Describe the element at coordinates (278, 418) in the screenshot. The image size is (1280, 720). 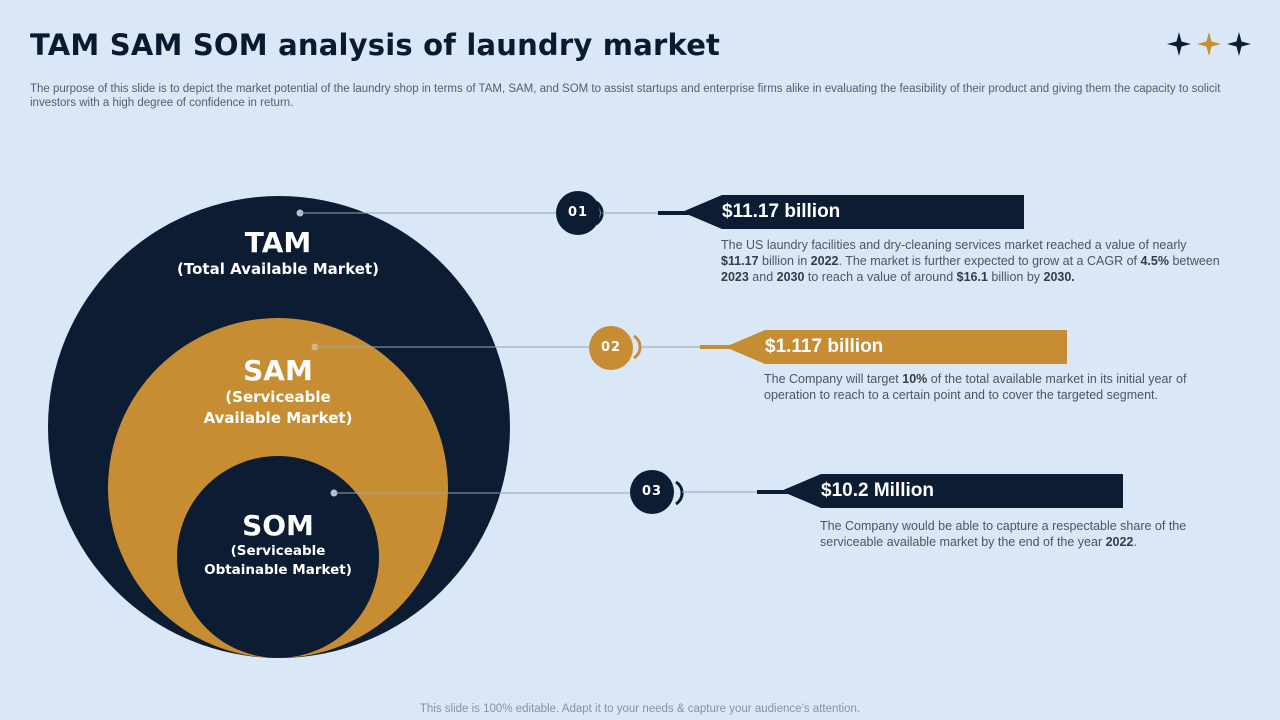
I see `sam-full-name-line2: Available Market)` at that location.